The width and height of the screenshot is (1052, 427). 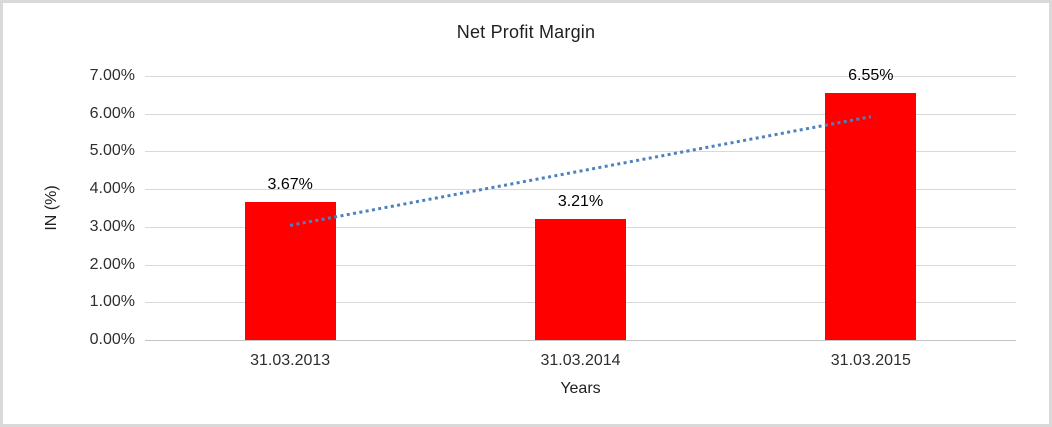 What do you see at coordinates (580, 279) in the screenshot?
I see `bar-31.03.2014` at bounding box center [580, 279].